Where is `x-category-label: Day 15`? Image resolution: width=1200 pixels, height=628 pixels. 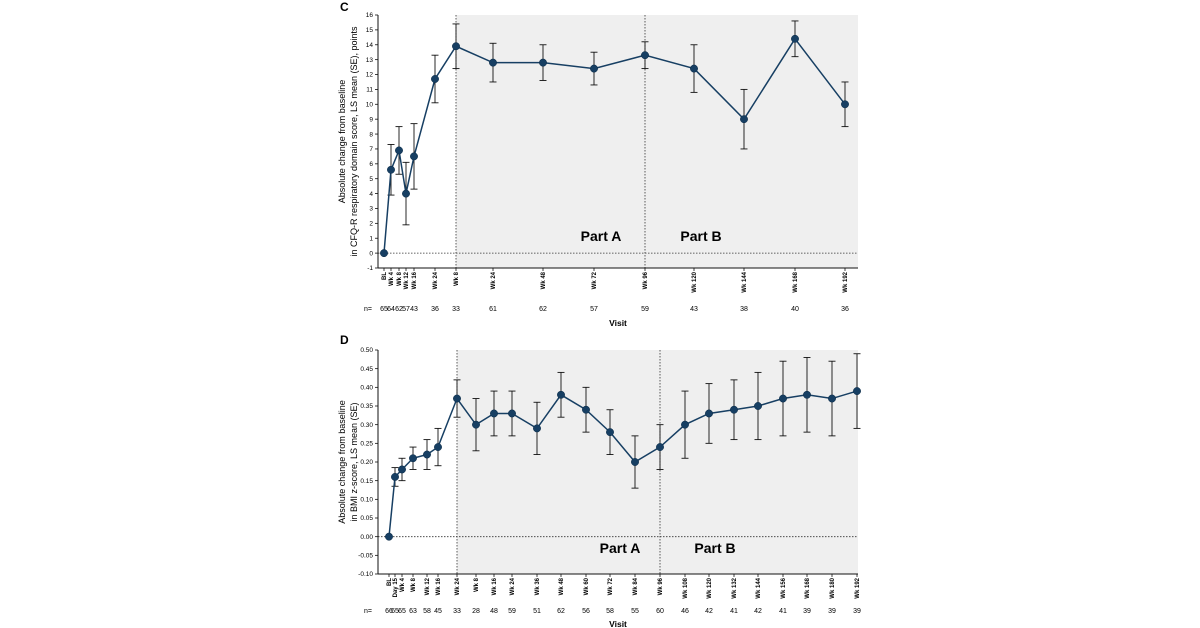
x-category-label: Day 15 is located at coordinates (396, 587).